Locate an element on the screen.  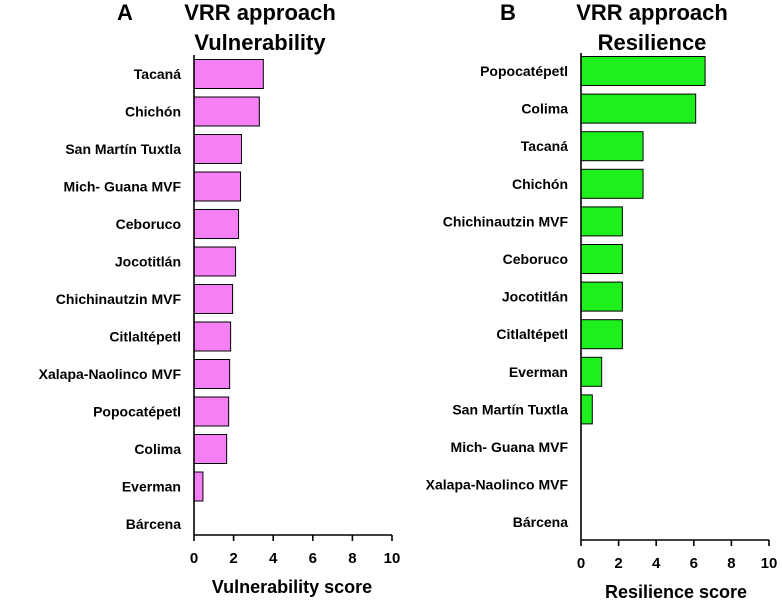
chart-subtitle: Vulnerability is located at coordinates (260, 42).